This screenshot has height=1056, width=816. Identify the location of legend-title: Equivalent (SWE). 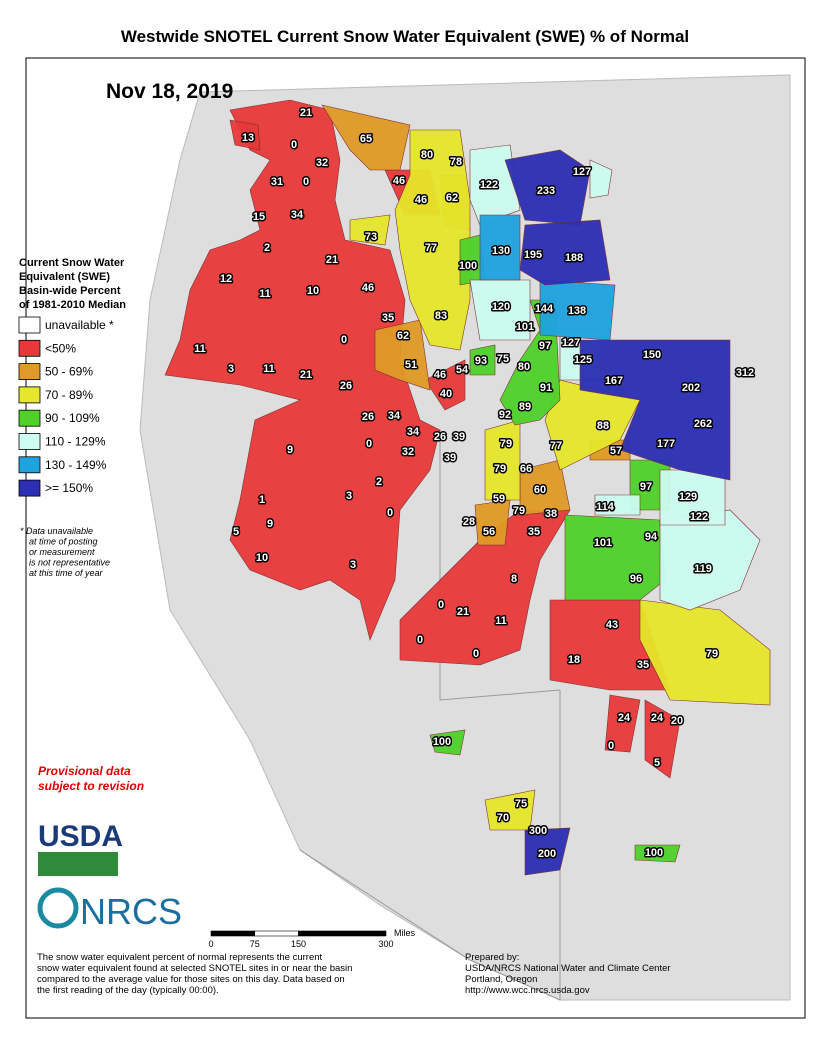
(64, 277).